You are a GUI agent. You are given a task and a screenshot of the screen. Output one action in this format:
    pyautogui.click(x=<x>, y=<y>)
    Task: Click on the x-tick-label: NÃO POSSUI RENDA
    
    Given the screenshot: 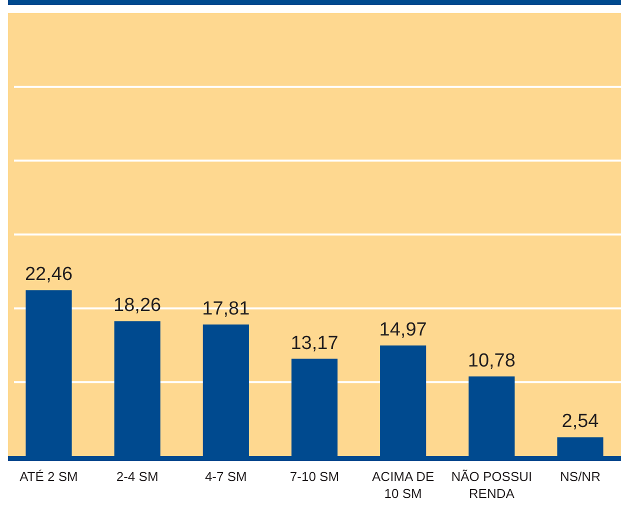 What is the action you would take?
    pyautogui.click(x=491, y=485)
    